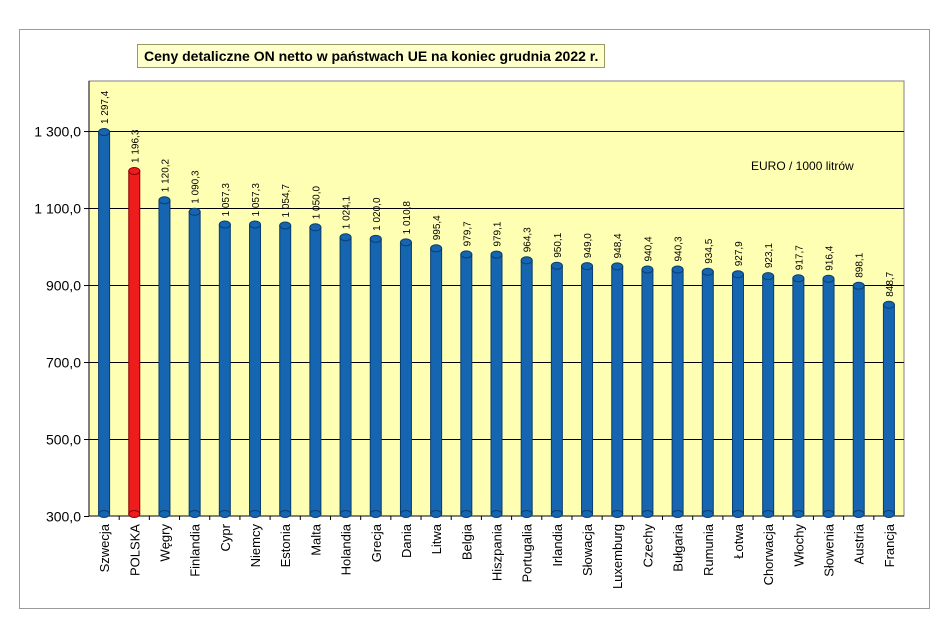 The image size is (940, 632). Describe the element at coordinates (802, 166) in the screenshot. I see `unit-annotation: EURO / 1000 litrów` at that location.